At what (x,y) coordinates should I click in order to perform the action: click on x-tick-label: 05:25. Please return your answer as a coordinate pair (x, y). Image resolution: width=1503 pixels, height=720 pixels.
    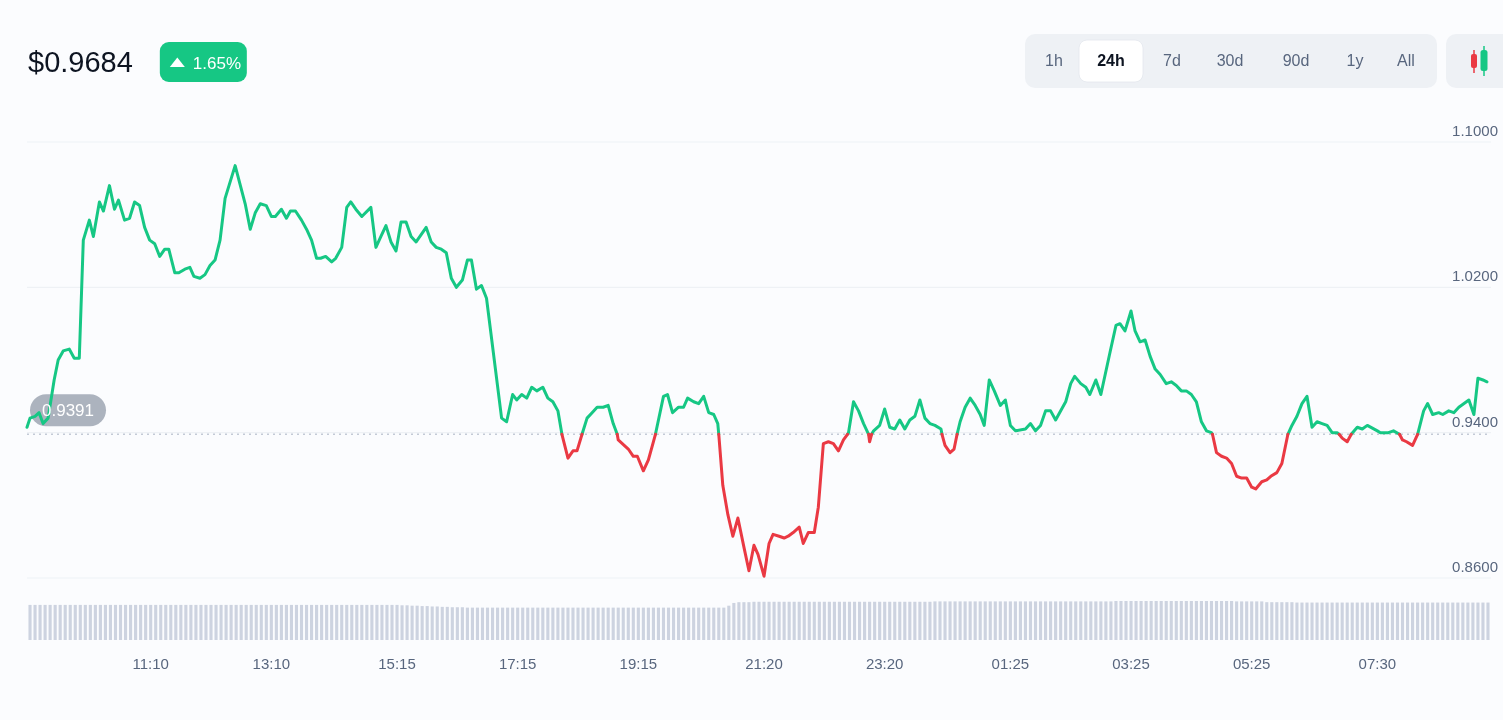
    Looking at the image, I should click on (1251, 663).